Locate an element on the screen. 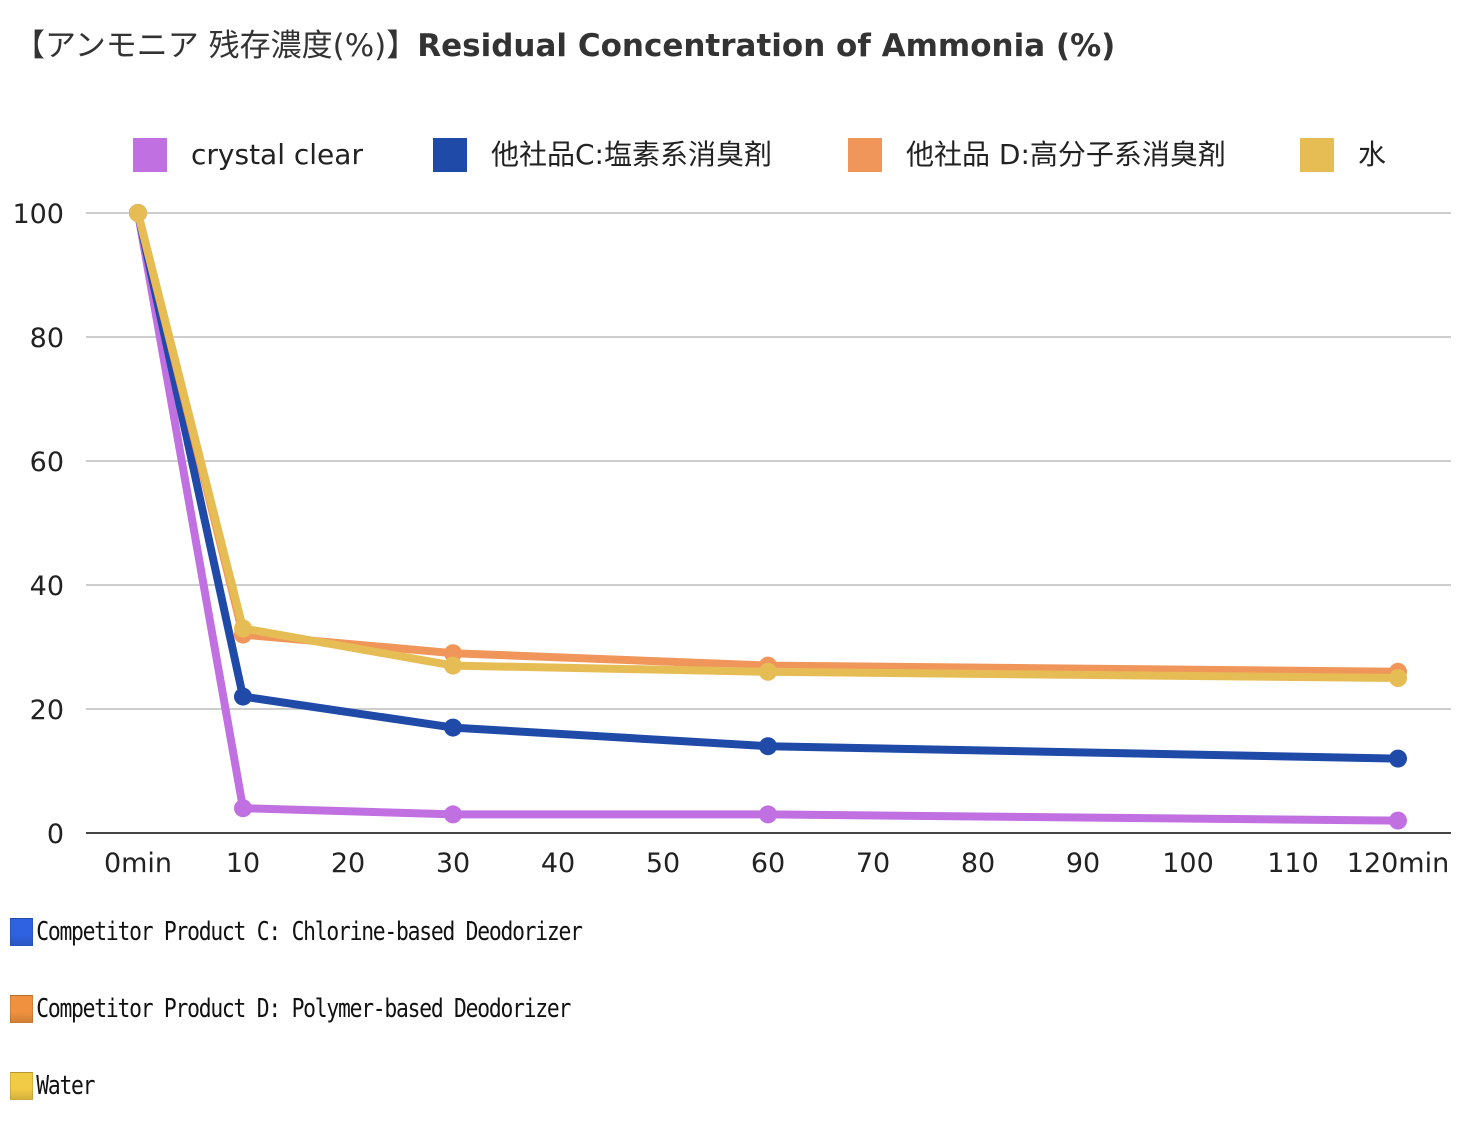  legend-label: 他社品 D:高分子系消臭剤 is located at coordinates (1066, 154).